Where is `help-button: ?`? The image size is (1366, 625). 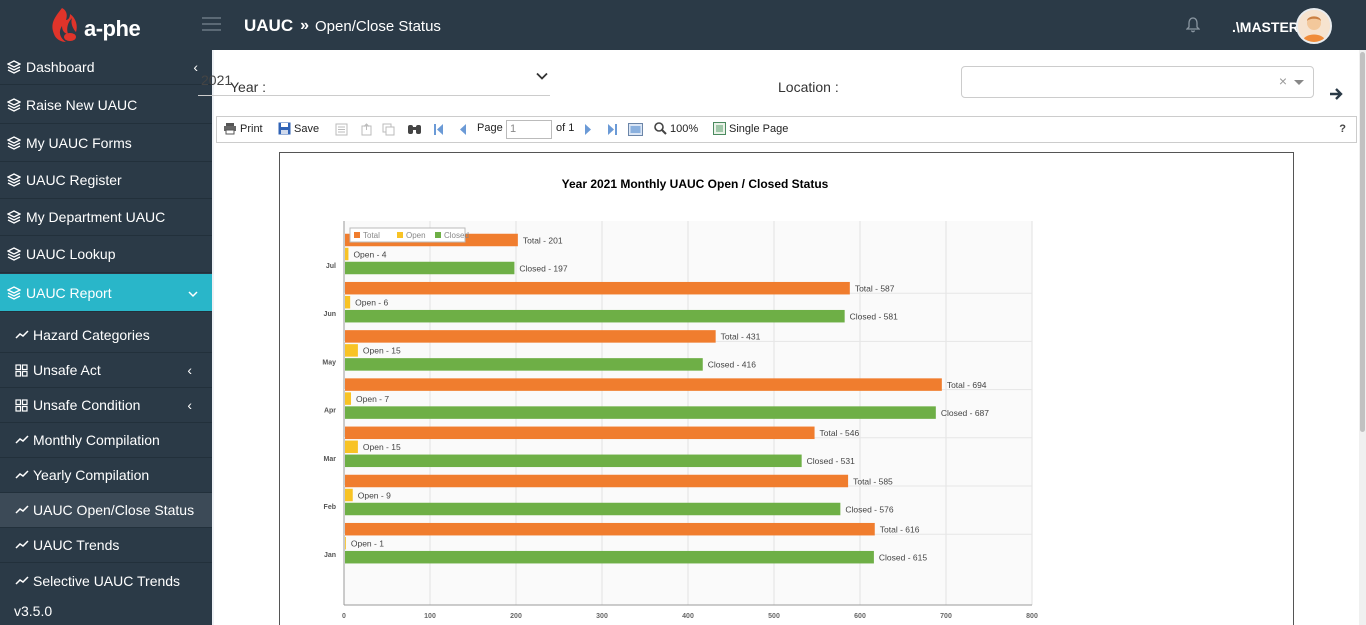 help-button: ? is located at coordinates (1342, 129).